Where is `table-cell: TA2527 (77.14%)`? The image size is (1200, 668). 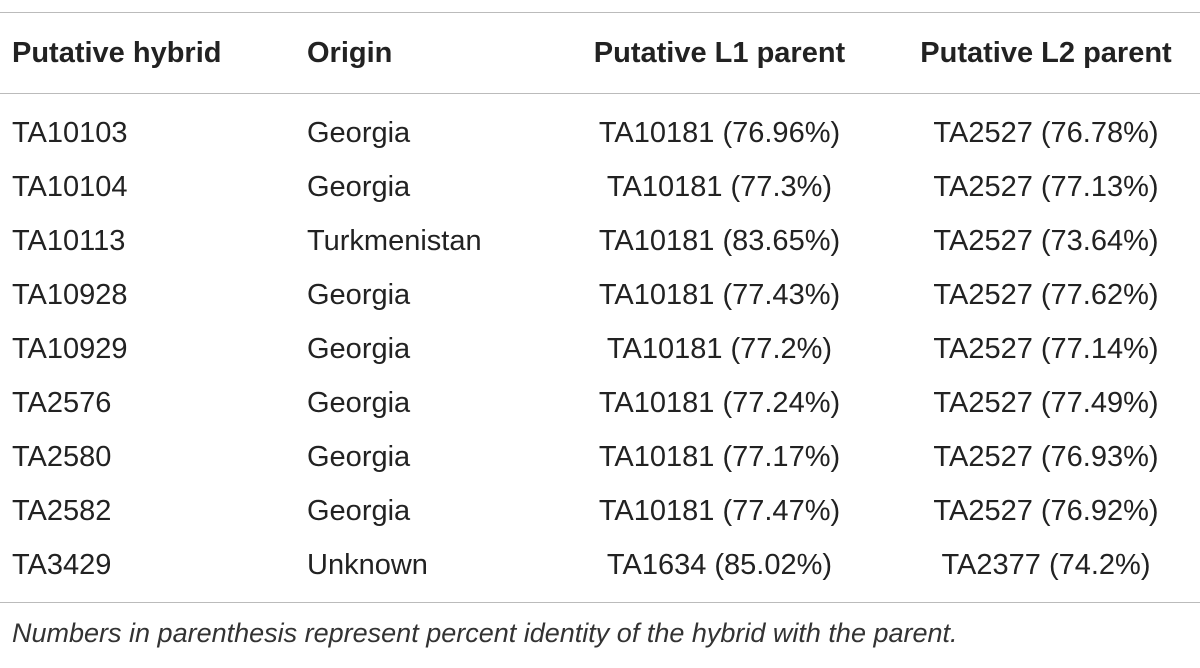
table-cell: TA2527 (77.14%) is located at coordinates (1046, 348).